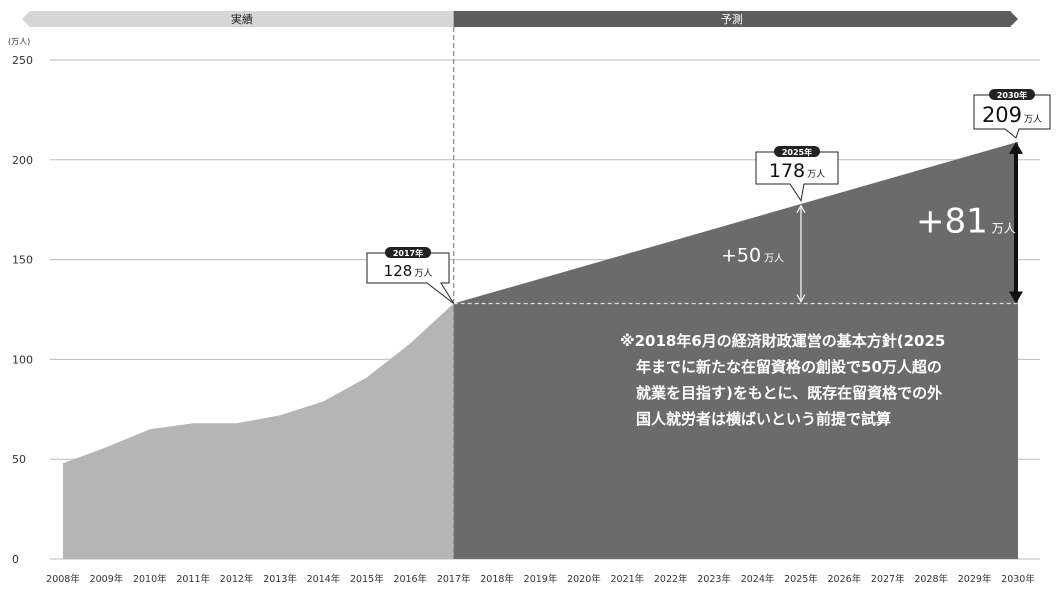 The width and height of the screenshot is (1056, 590). I want to click on x-tick-label: 2029年, so click(975, 579).